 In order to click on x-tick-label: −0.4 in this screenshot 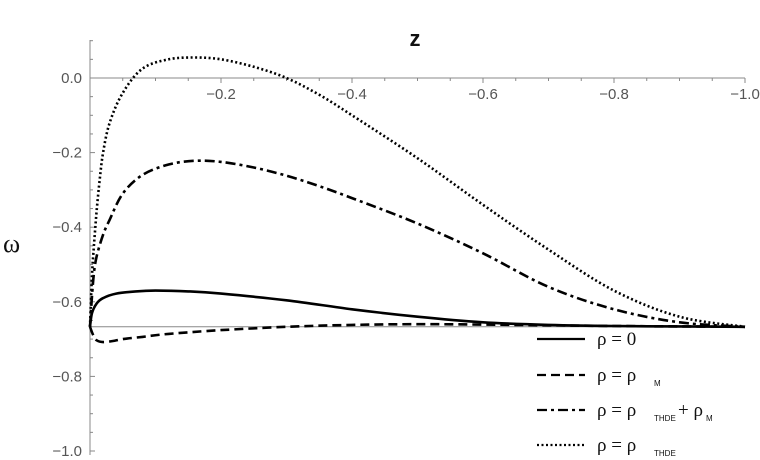, I will do `click(352, 94)`.